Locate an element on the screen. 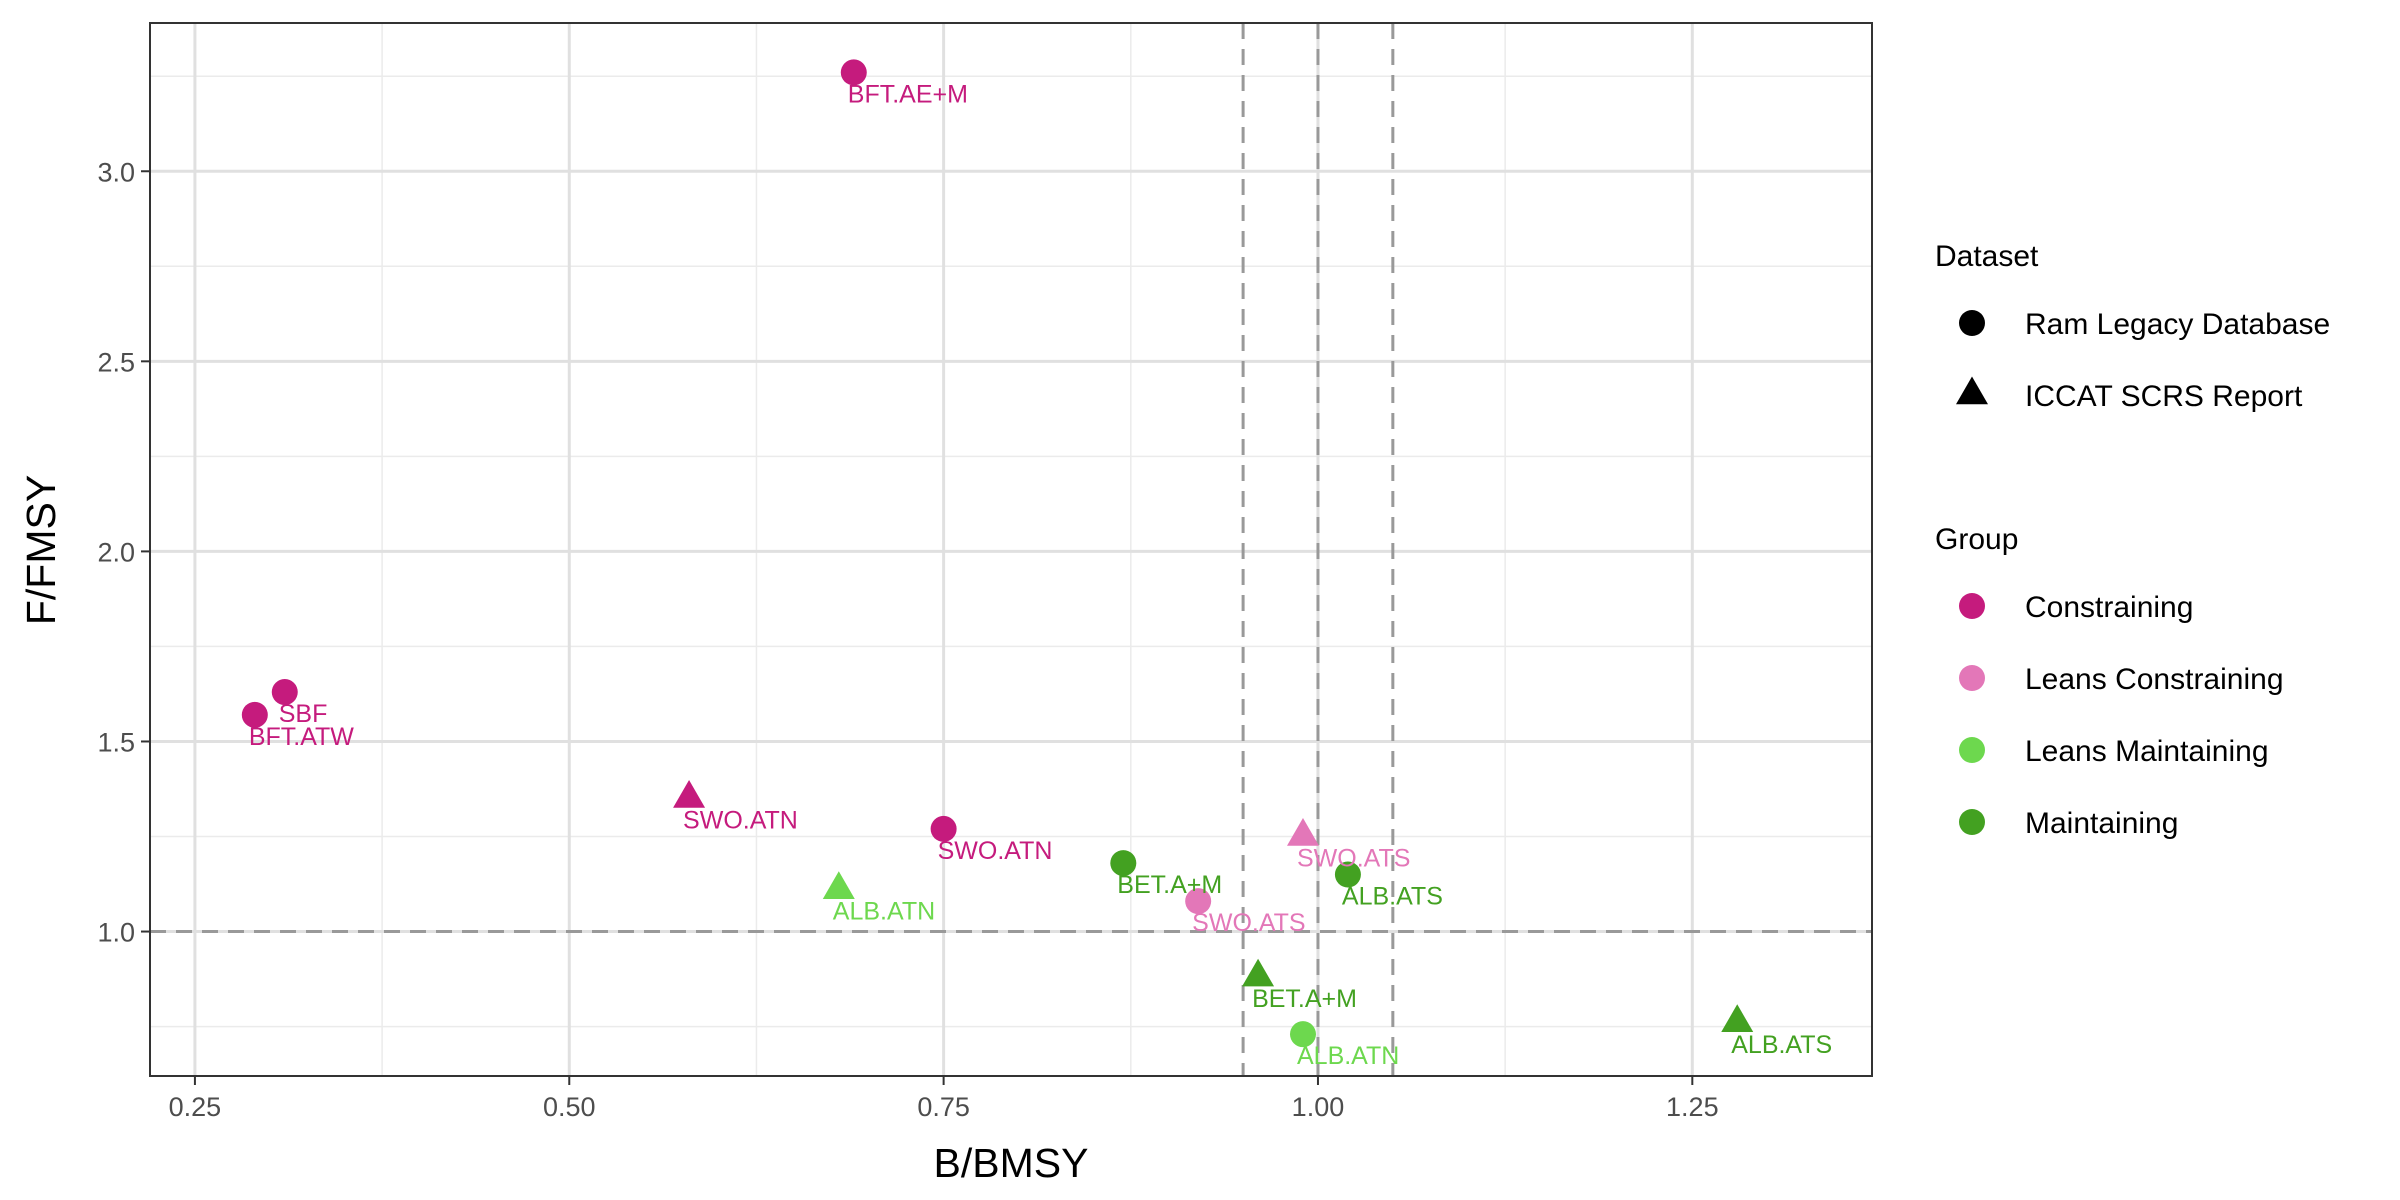 This screenshot has width=2400, height=1200. legend-key-triangle is located at coordinates (1972, 390).